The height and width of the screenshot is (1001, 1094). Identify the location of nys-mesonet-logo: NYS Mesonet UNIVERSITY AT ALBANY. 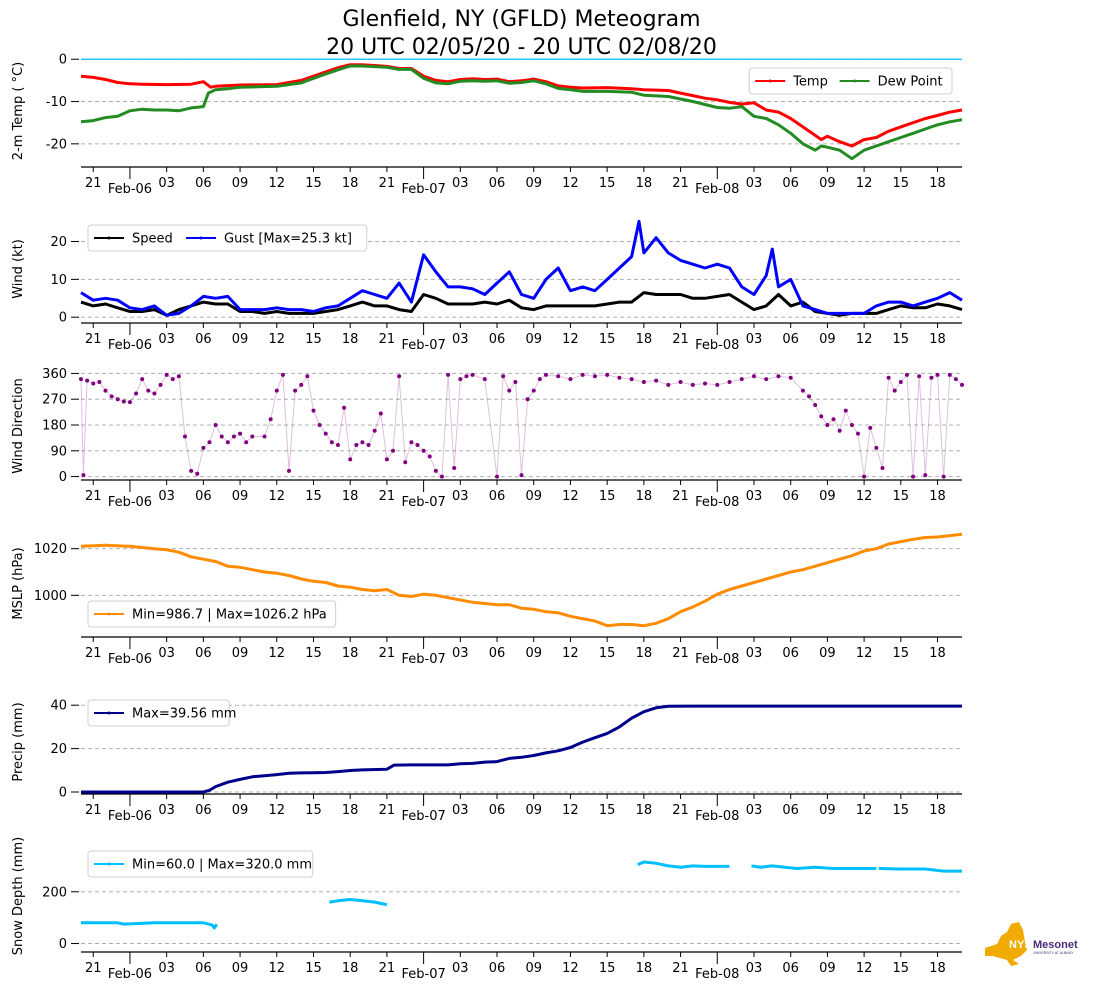
(1033, 945).